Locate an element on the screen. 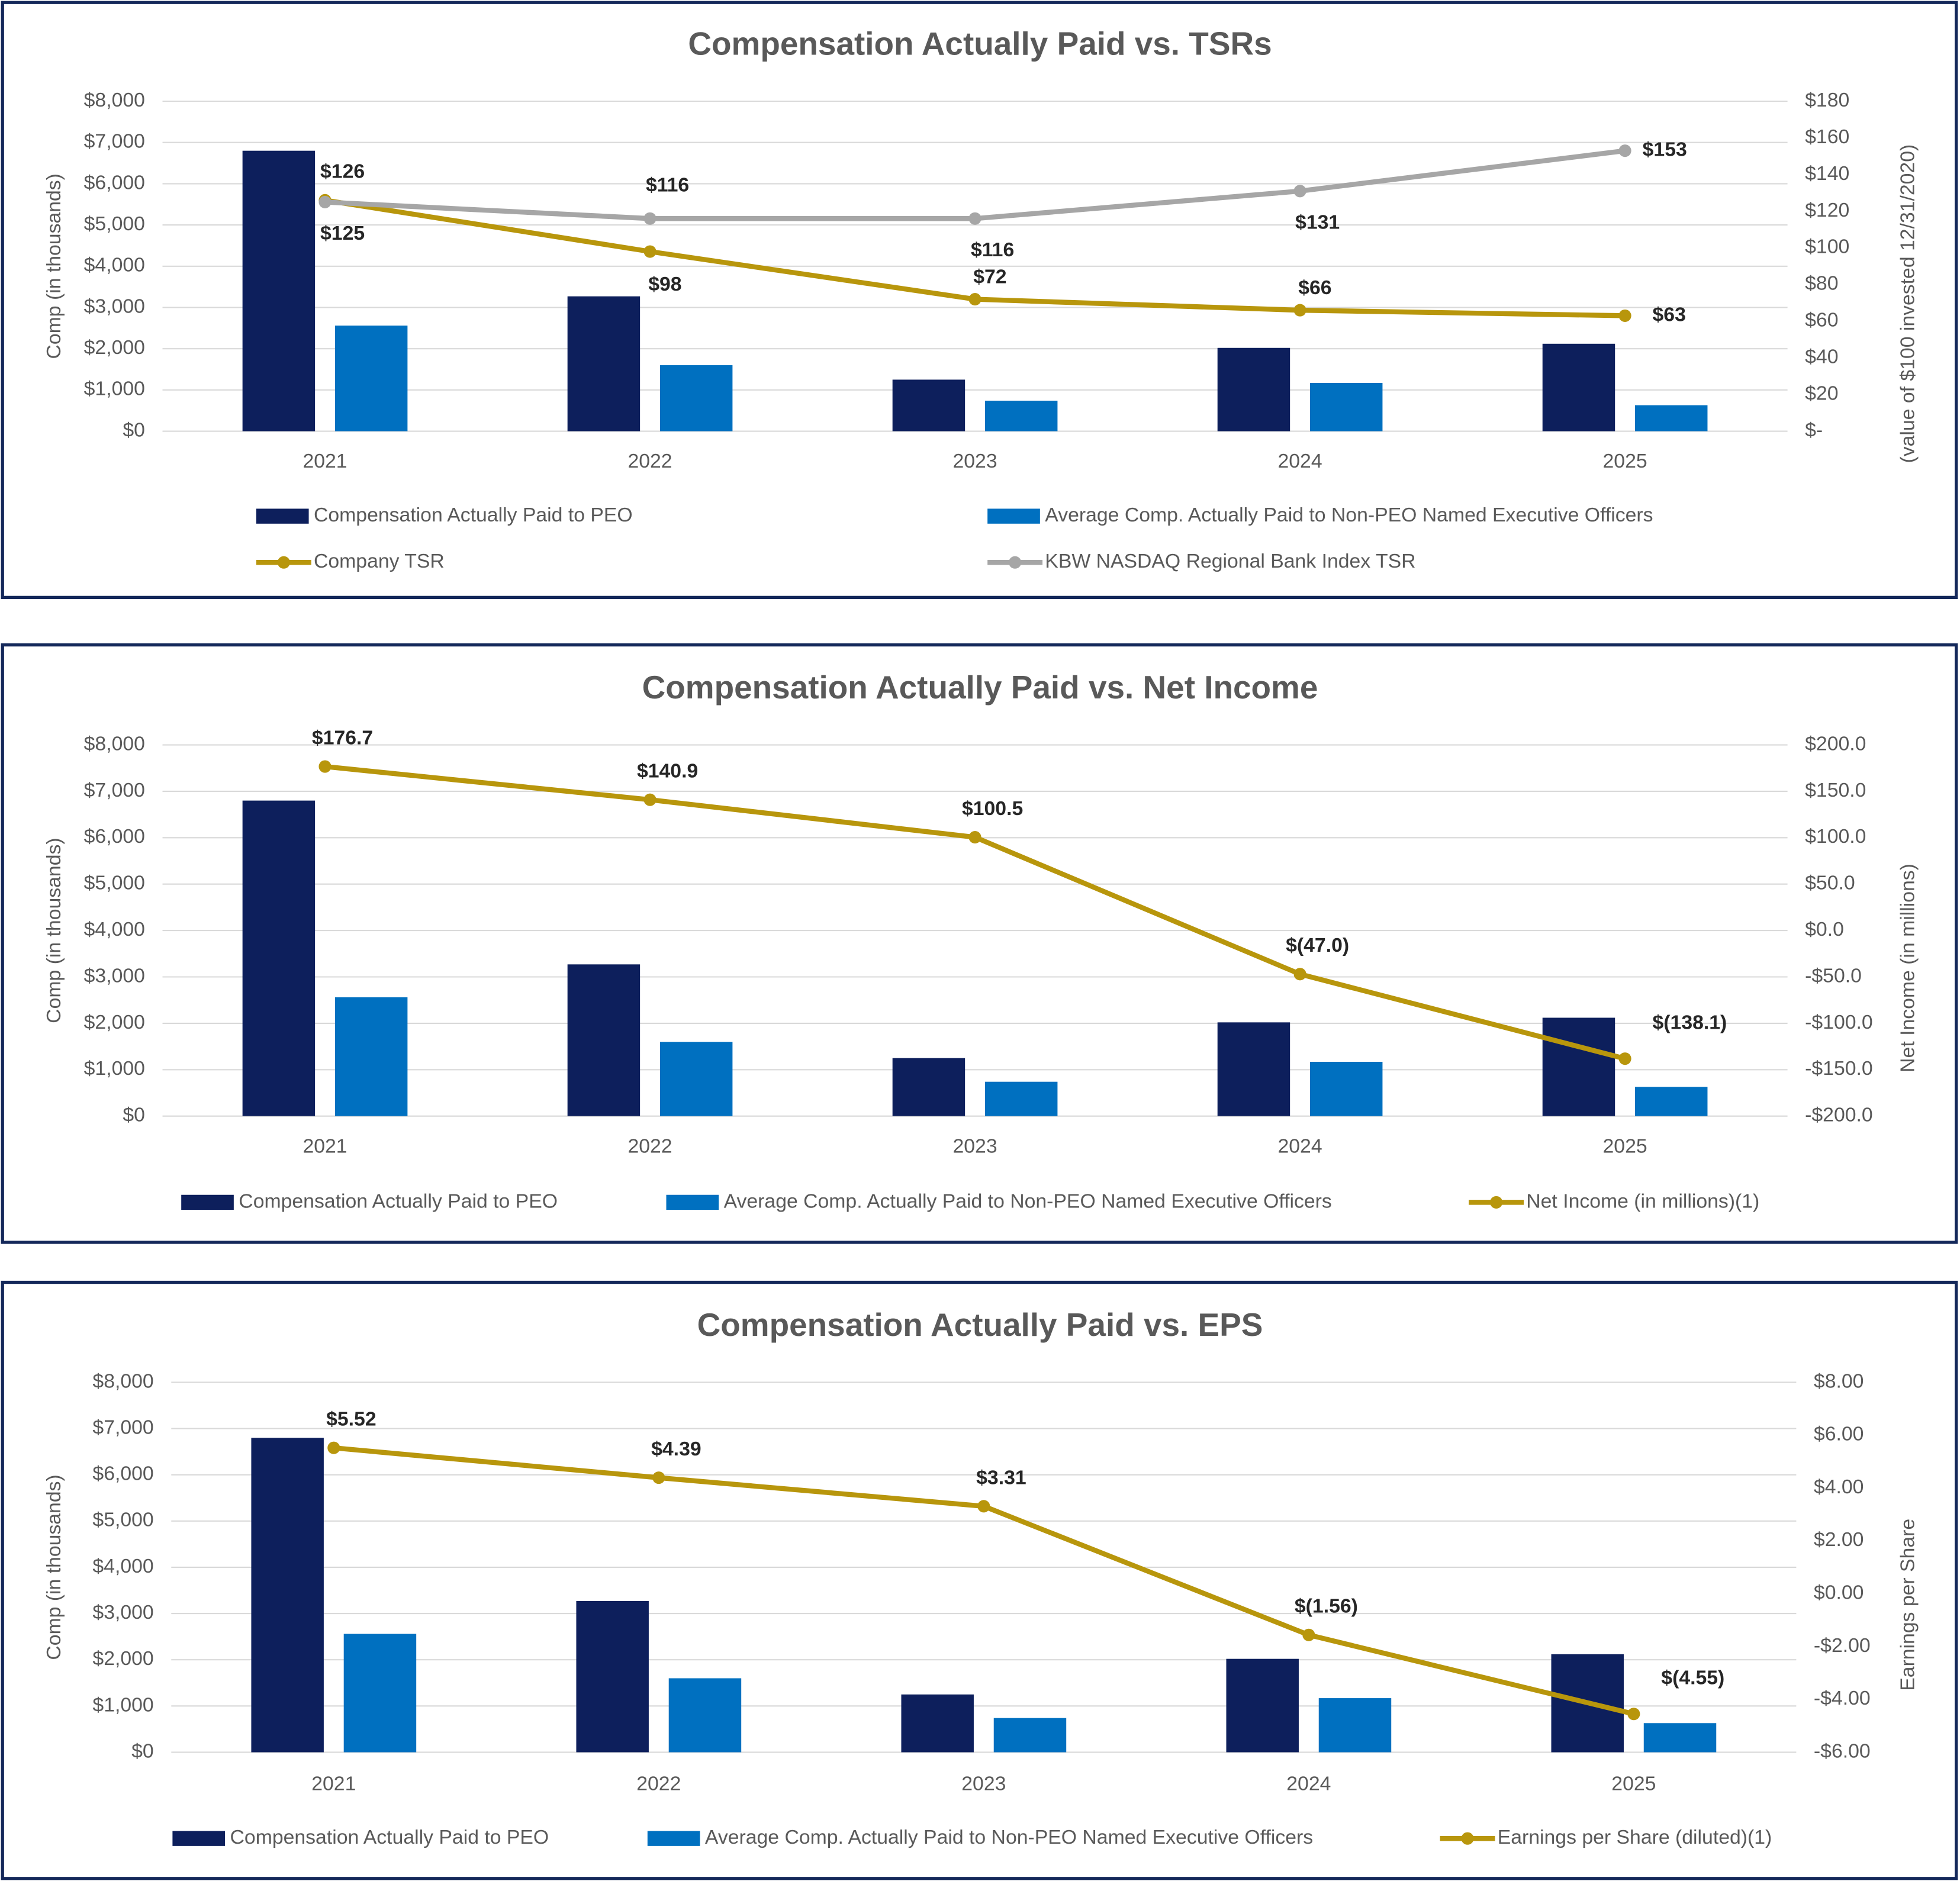  data-label: $100.5 is located at coordinates (992, 809).